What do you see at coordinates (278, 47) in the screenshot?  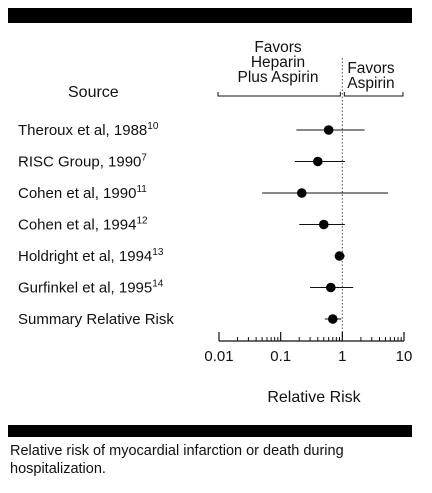 I see `favors-left-line: Favors` at bounding box center [278, 47].